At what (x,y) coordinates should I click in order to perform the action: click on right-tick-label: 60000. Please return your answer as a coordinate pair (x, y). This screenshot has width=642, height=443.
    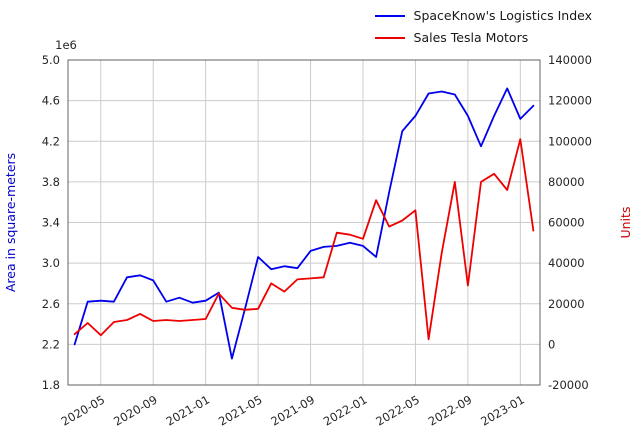
    Looking at the image, I should click on (566, 223).